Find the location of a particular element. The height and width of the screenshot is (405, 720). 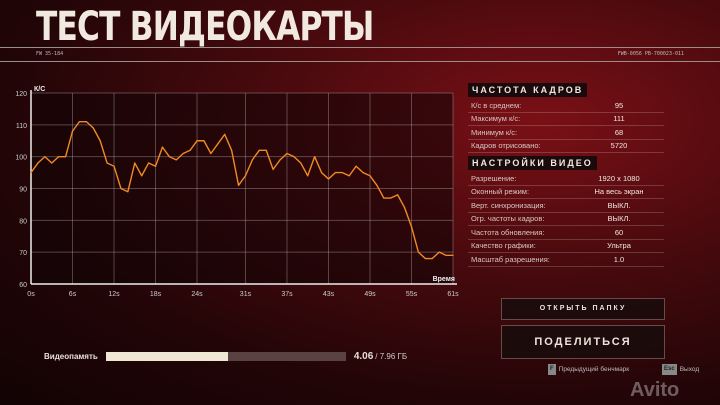

prev-benchmark-button: F Предыдущий бенчмарк is located at coordinates (588, 369).